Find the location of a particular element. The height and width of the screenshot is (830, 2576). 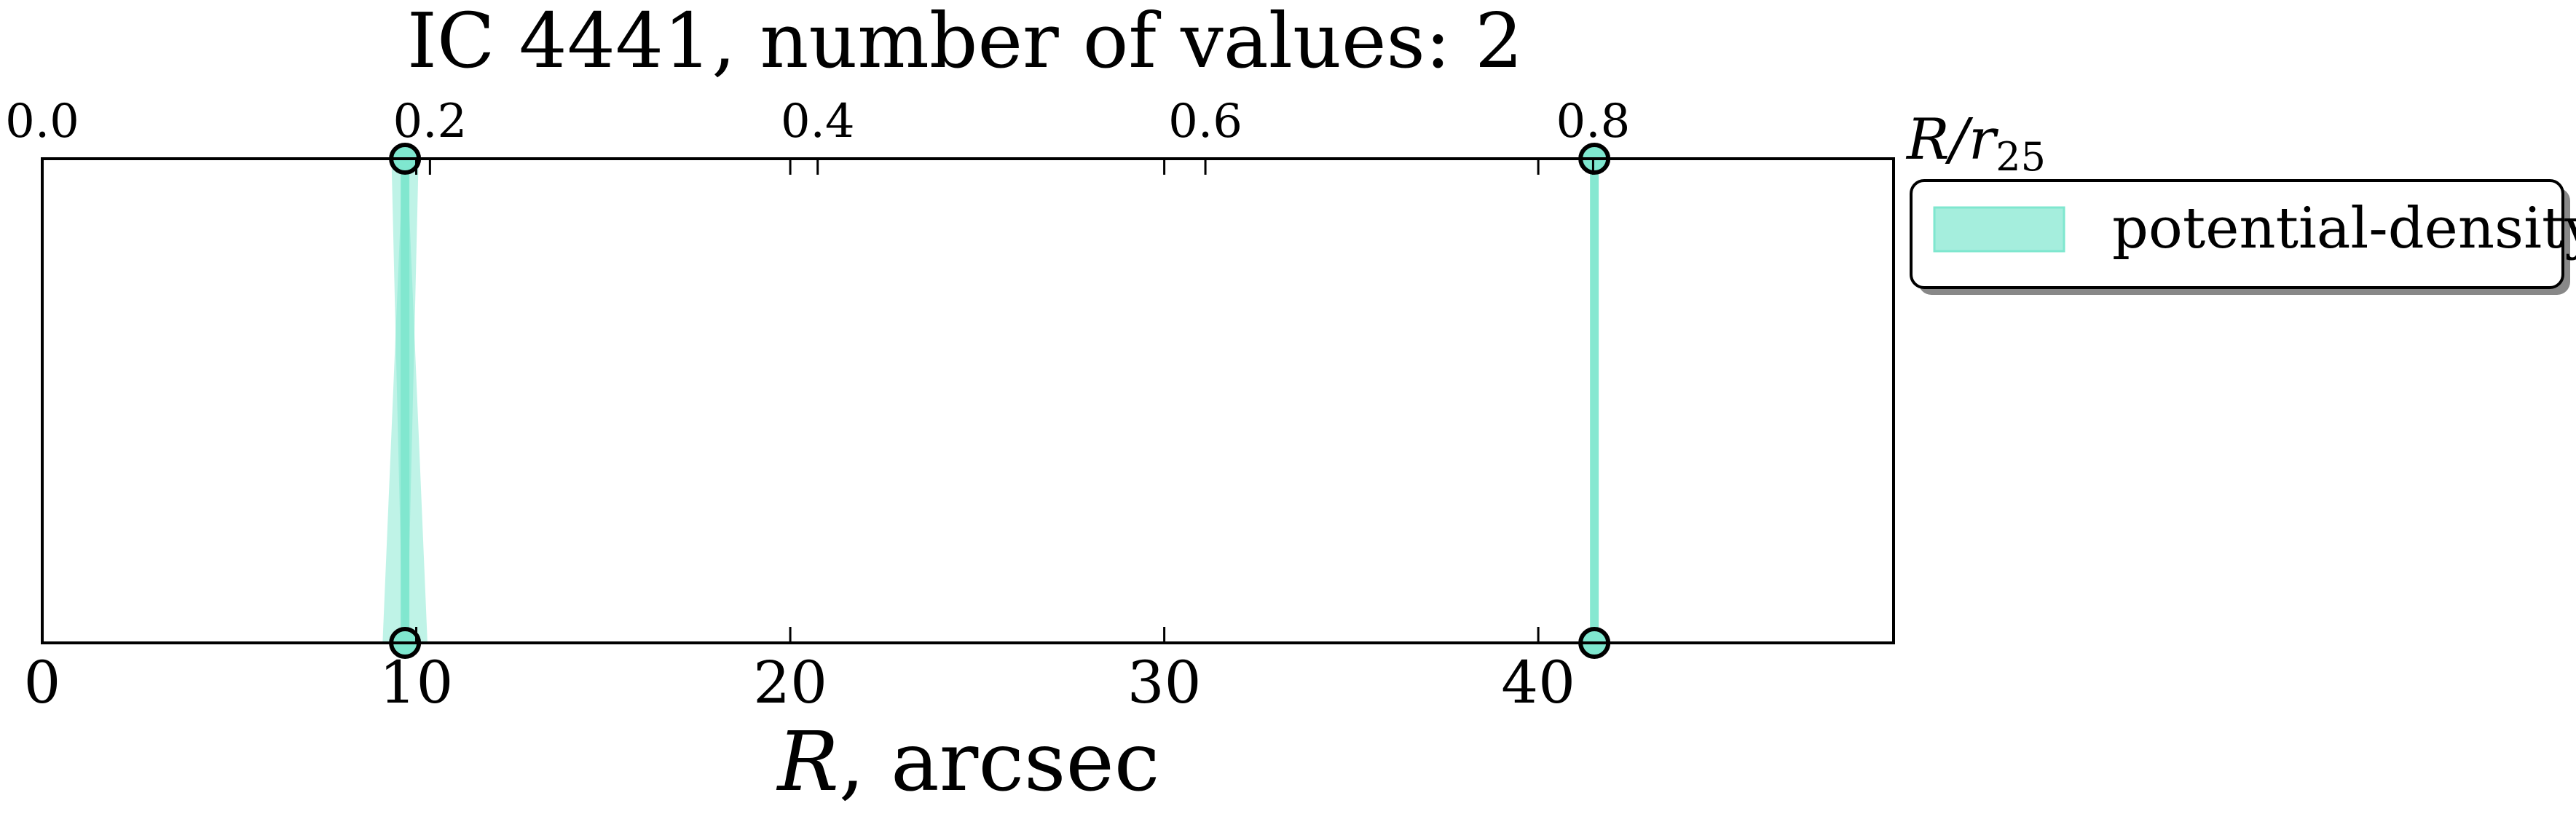

x-tick-label-bottom: 10 is located at coordinates (416, 682).